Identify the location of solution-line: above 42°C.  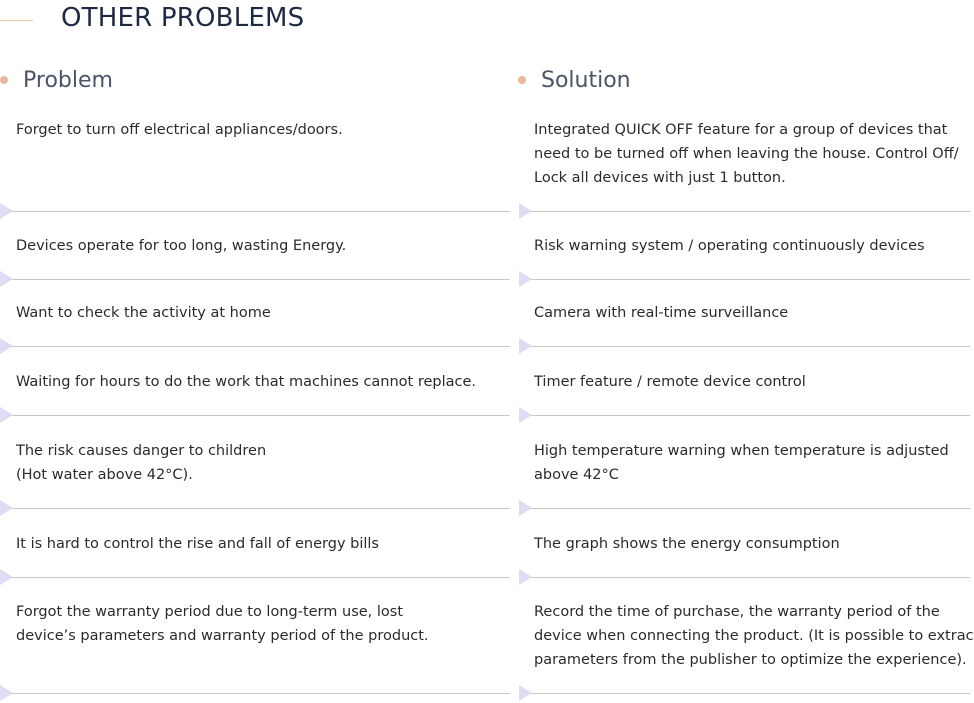
(576, 475).